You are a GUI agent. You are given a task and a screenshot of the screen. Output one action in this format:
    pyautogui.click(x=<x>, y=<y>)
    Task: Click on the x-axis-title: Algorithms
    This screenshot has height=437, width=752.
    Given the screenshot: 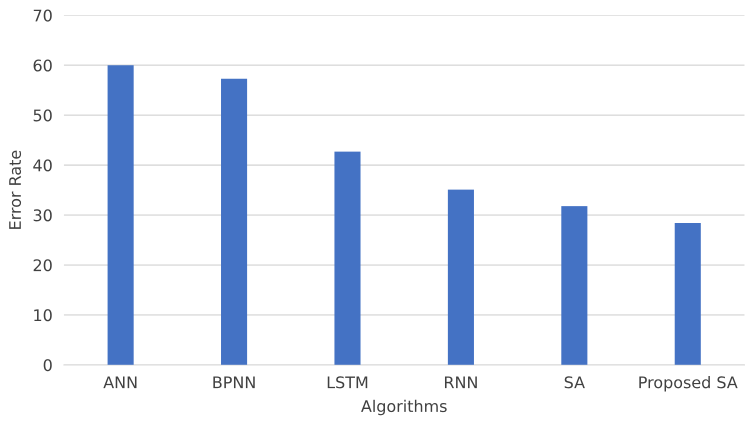 What is the action you would take?
    pyautogui.click(x=404, y=408)
    